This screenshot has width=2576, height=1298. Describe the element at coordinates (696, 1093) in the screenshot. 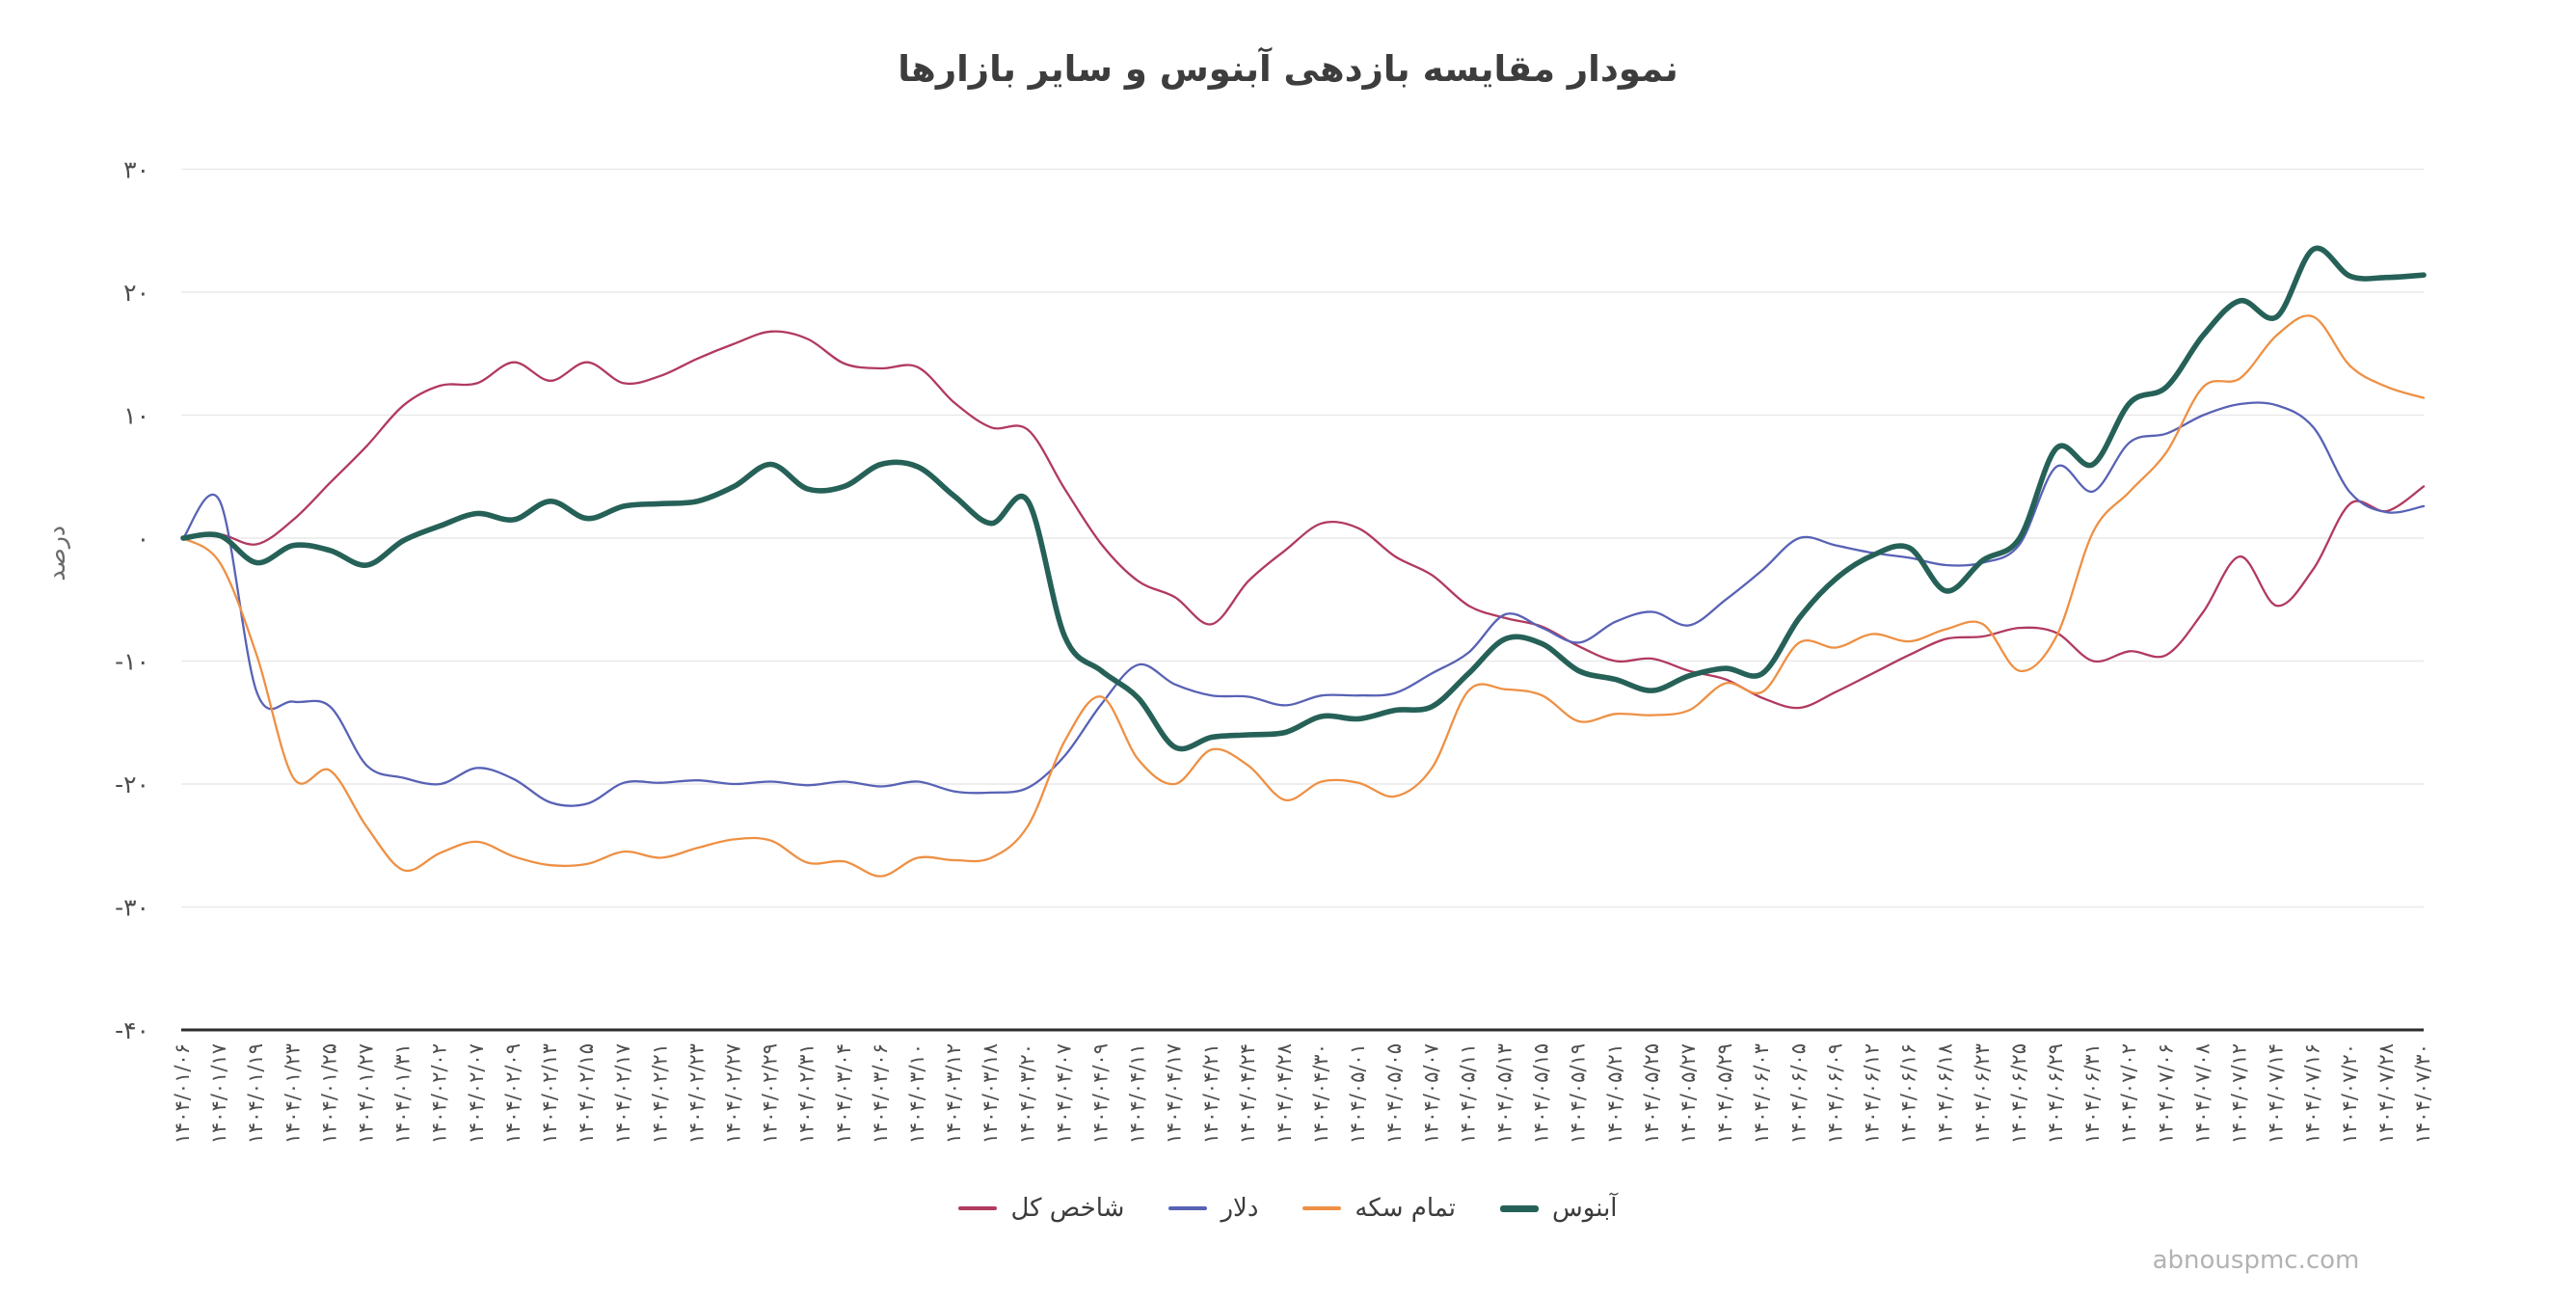

I see `x-tick-label: ۱۴۰۴/۰۲/۲۳` at that location.